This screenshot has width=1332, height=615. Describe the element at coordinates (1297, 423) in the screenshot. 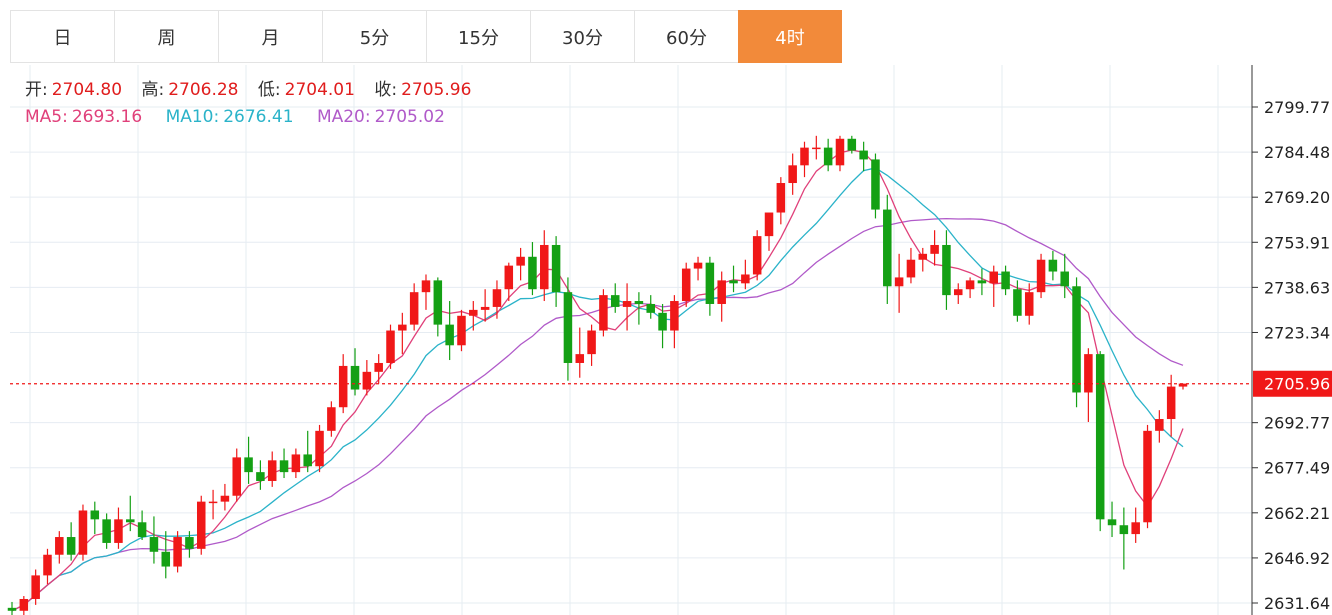

I see `y-tick-label: 2692.77` at that location.